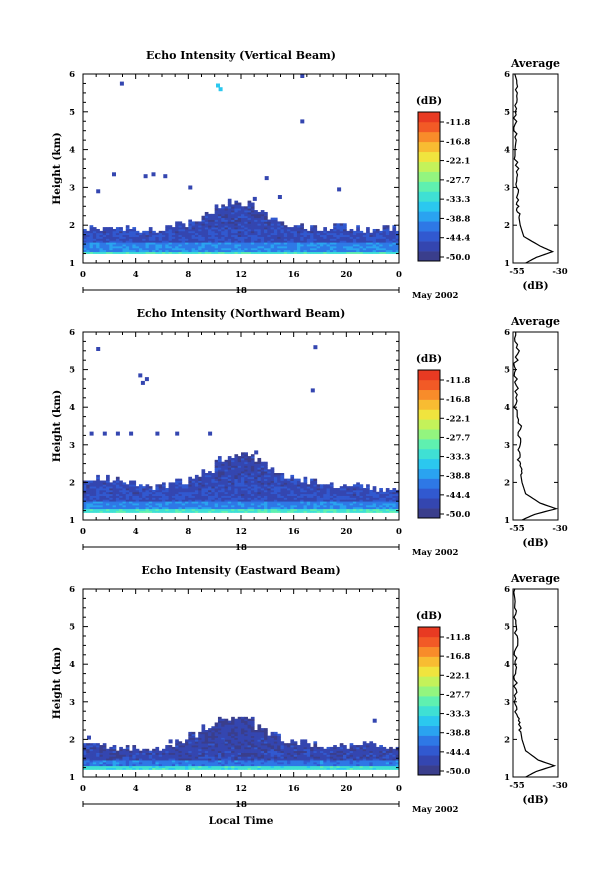  What do you see at coordinates (294, 532) in the screenshot?
I see `x-tick-label: 16` at bounding box center [294, 532].